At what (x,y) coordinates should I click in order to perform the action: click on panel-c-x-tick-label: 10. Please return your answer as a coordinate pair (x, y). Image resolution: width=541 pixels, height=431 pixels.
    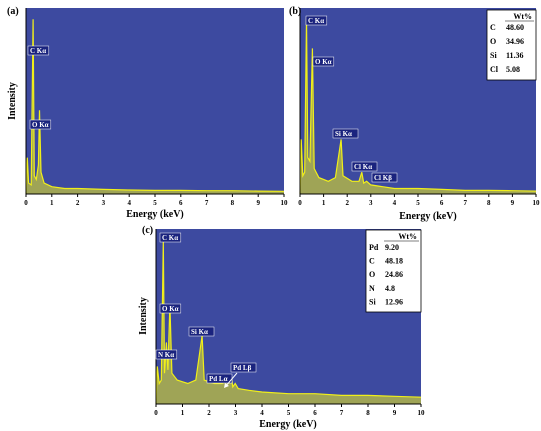
    Looking at the image, I should click on (422, 413).